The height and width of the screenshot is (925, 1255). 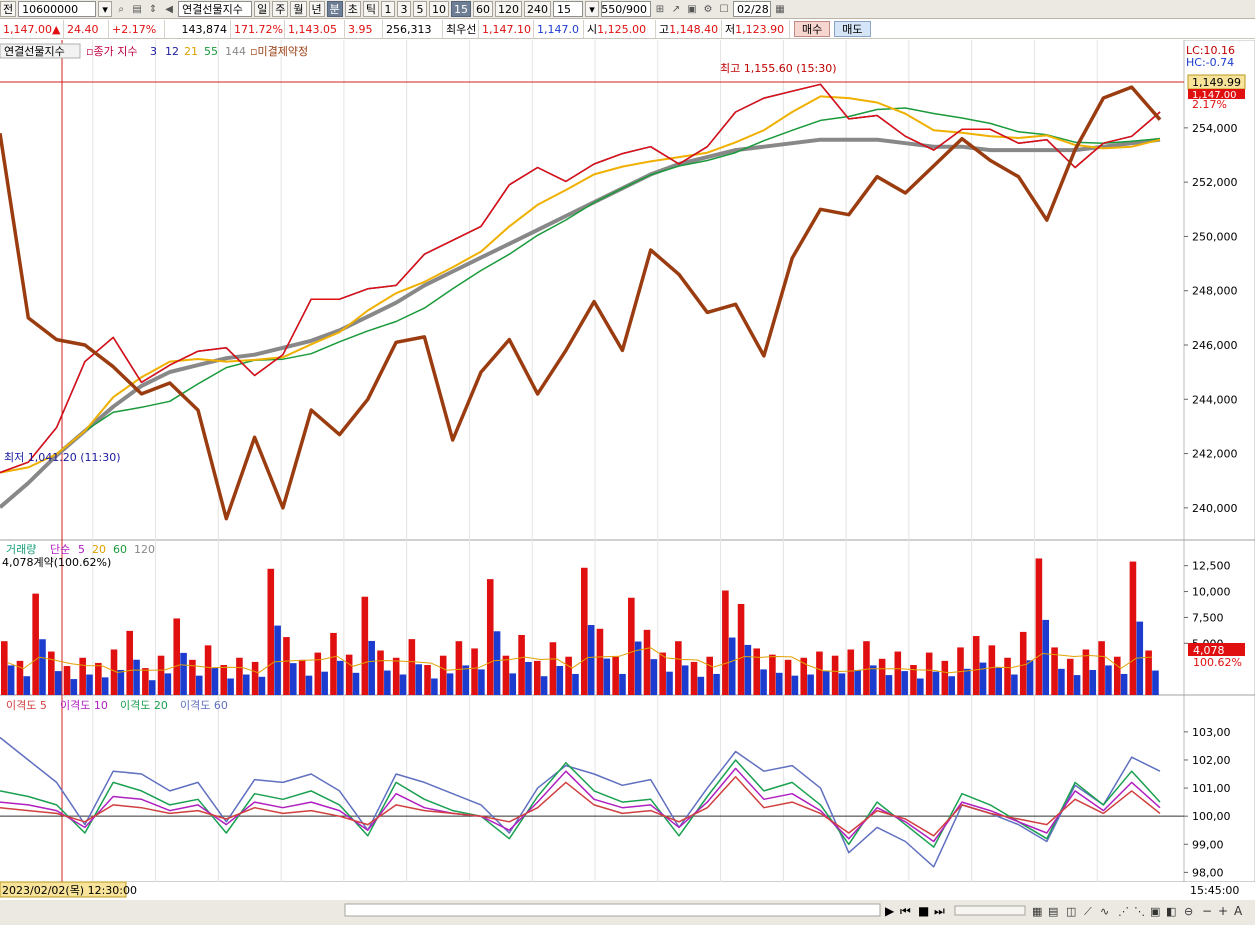 What do you see at coordinates (262, 9) in the screenshot?
I see `period-day: 일` at bounding box center [262, 9].